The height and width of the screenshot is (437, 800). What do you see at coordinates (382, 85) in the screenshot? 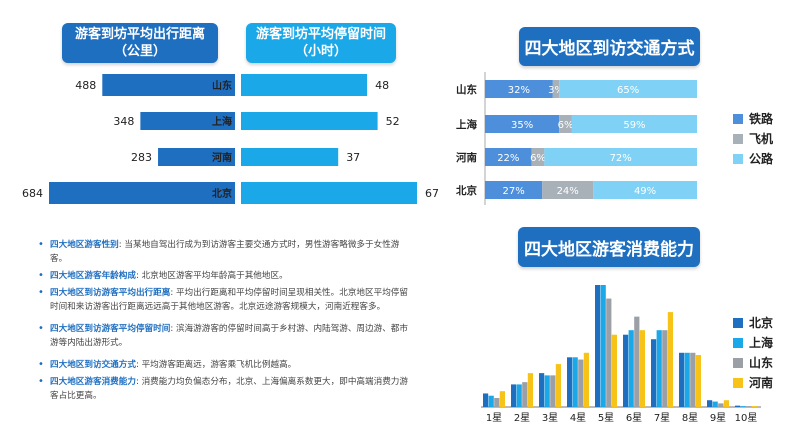
I see `stay-value-label: 48` at bounding box center [382, 85].